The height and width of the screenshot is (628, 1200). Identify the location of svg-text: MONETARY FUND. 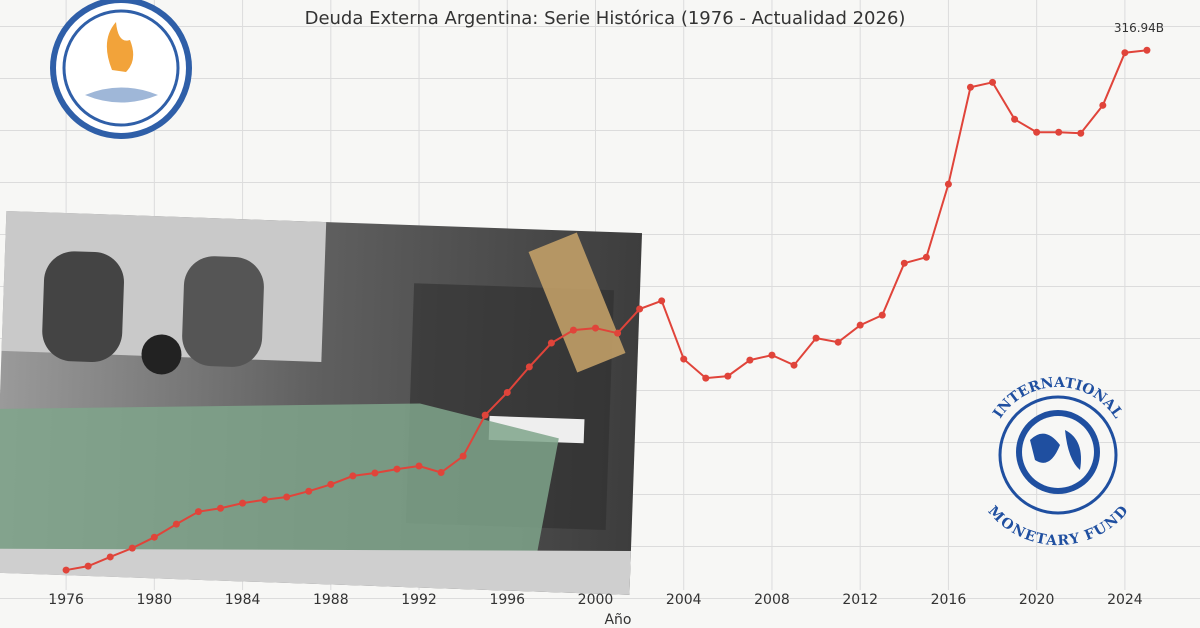
(1058, 526).